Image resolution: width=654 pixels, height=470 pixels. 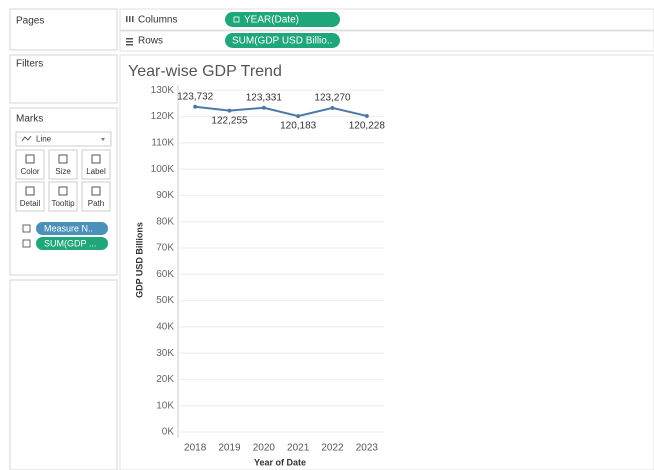 I want to click on y-tick-label: 70K, so click(x=165, y=248).